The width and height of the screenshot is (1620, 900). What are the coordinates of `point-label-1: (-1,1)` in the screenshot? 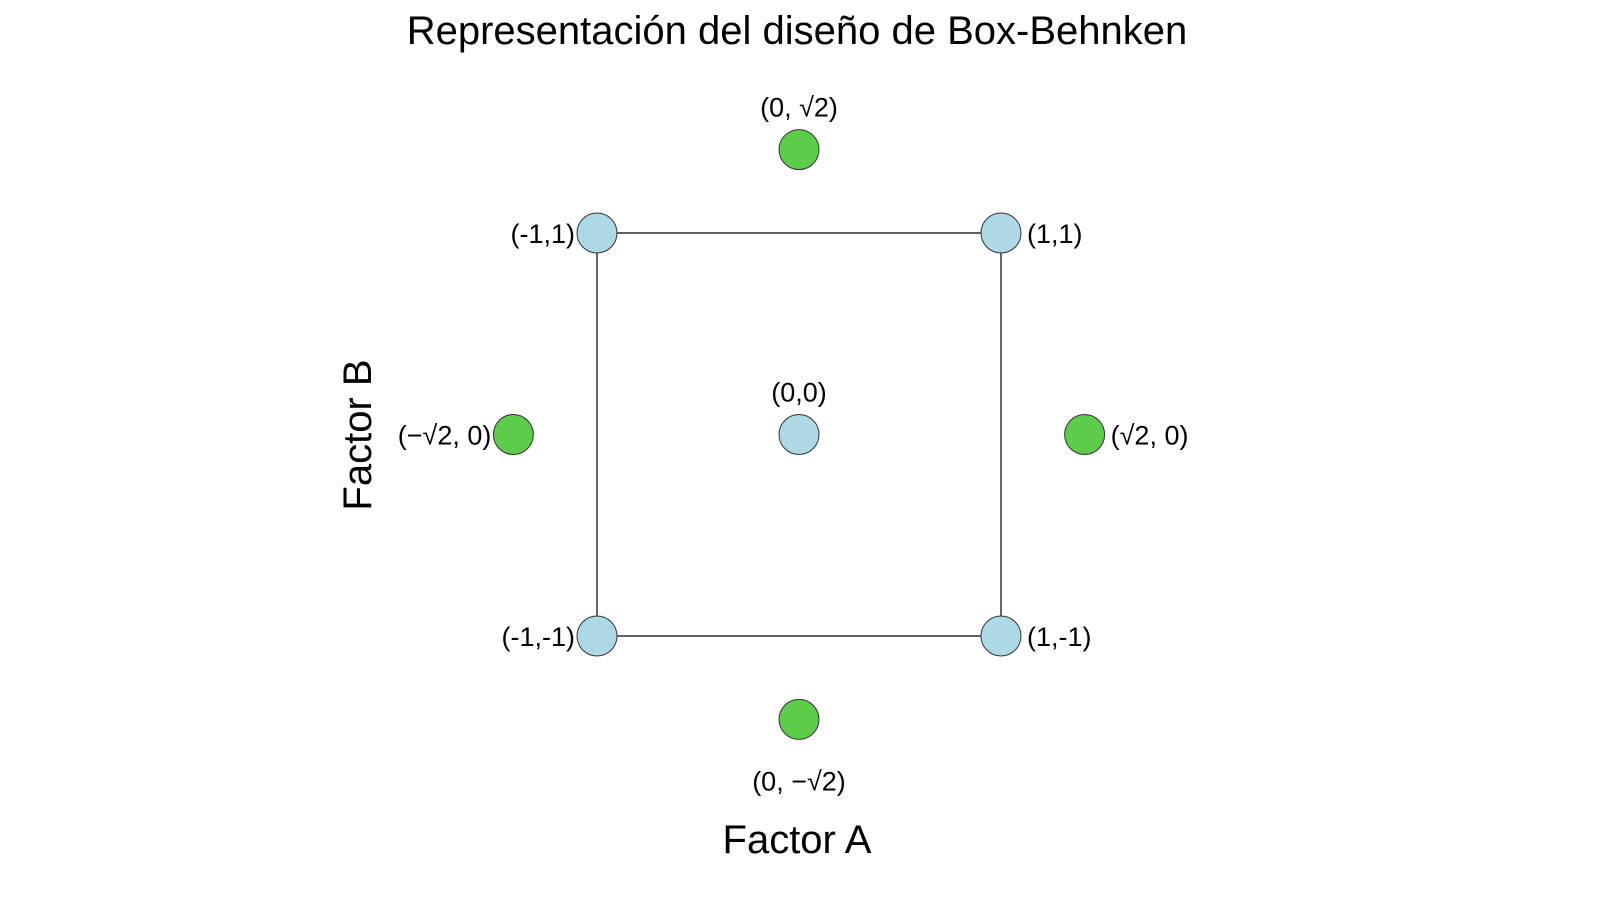 It's located at (542, 234).